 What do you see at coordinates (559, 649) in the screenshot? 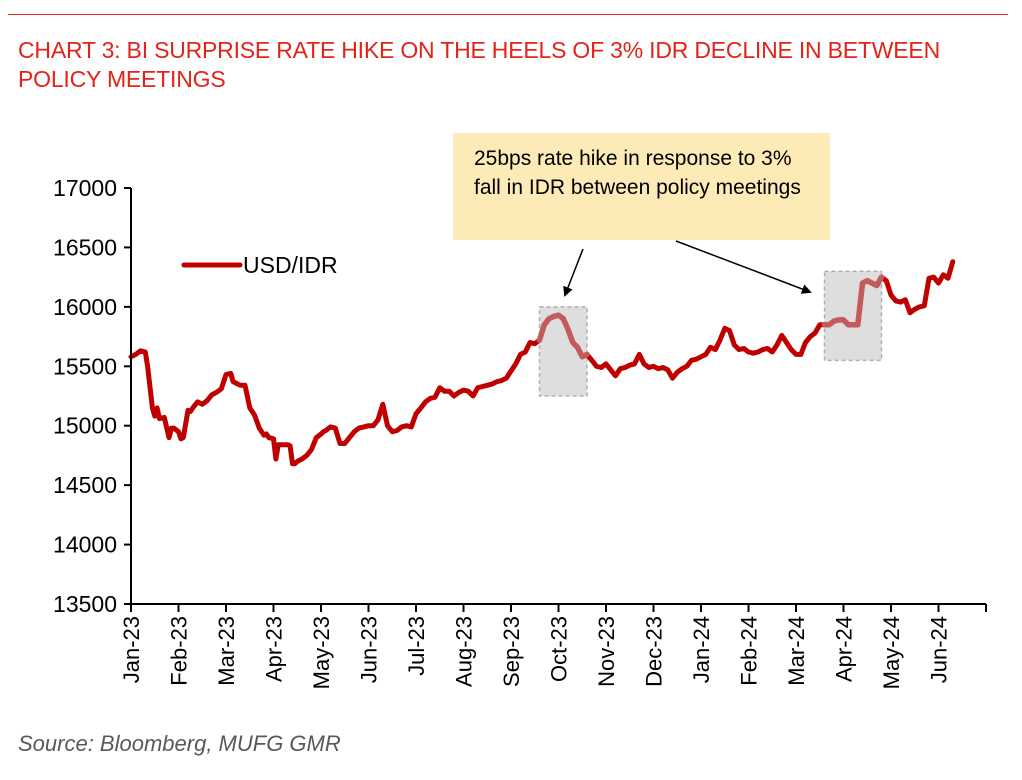
I see `x-tick-label: Oct-23` at bounding box center [559, 649].